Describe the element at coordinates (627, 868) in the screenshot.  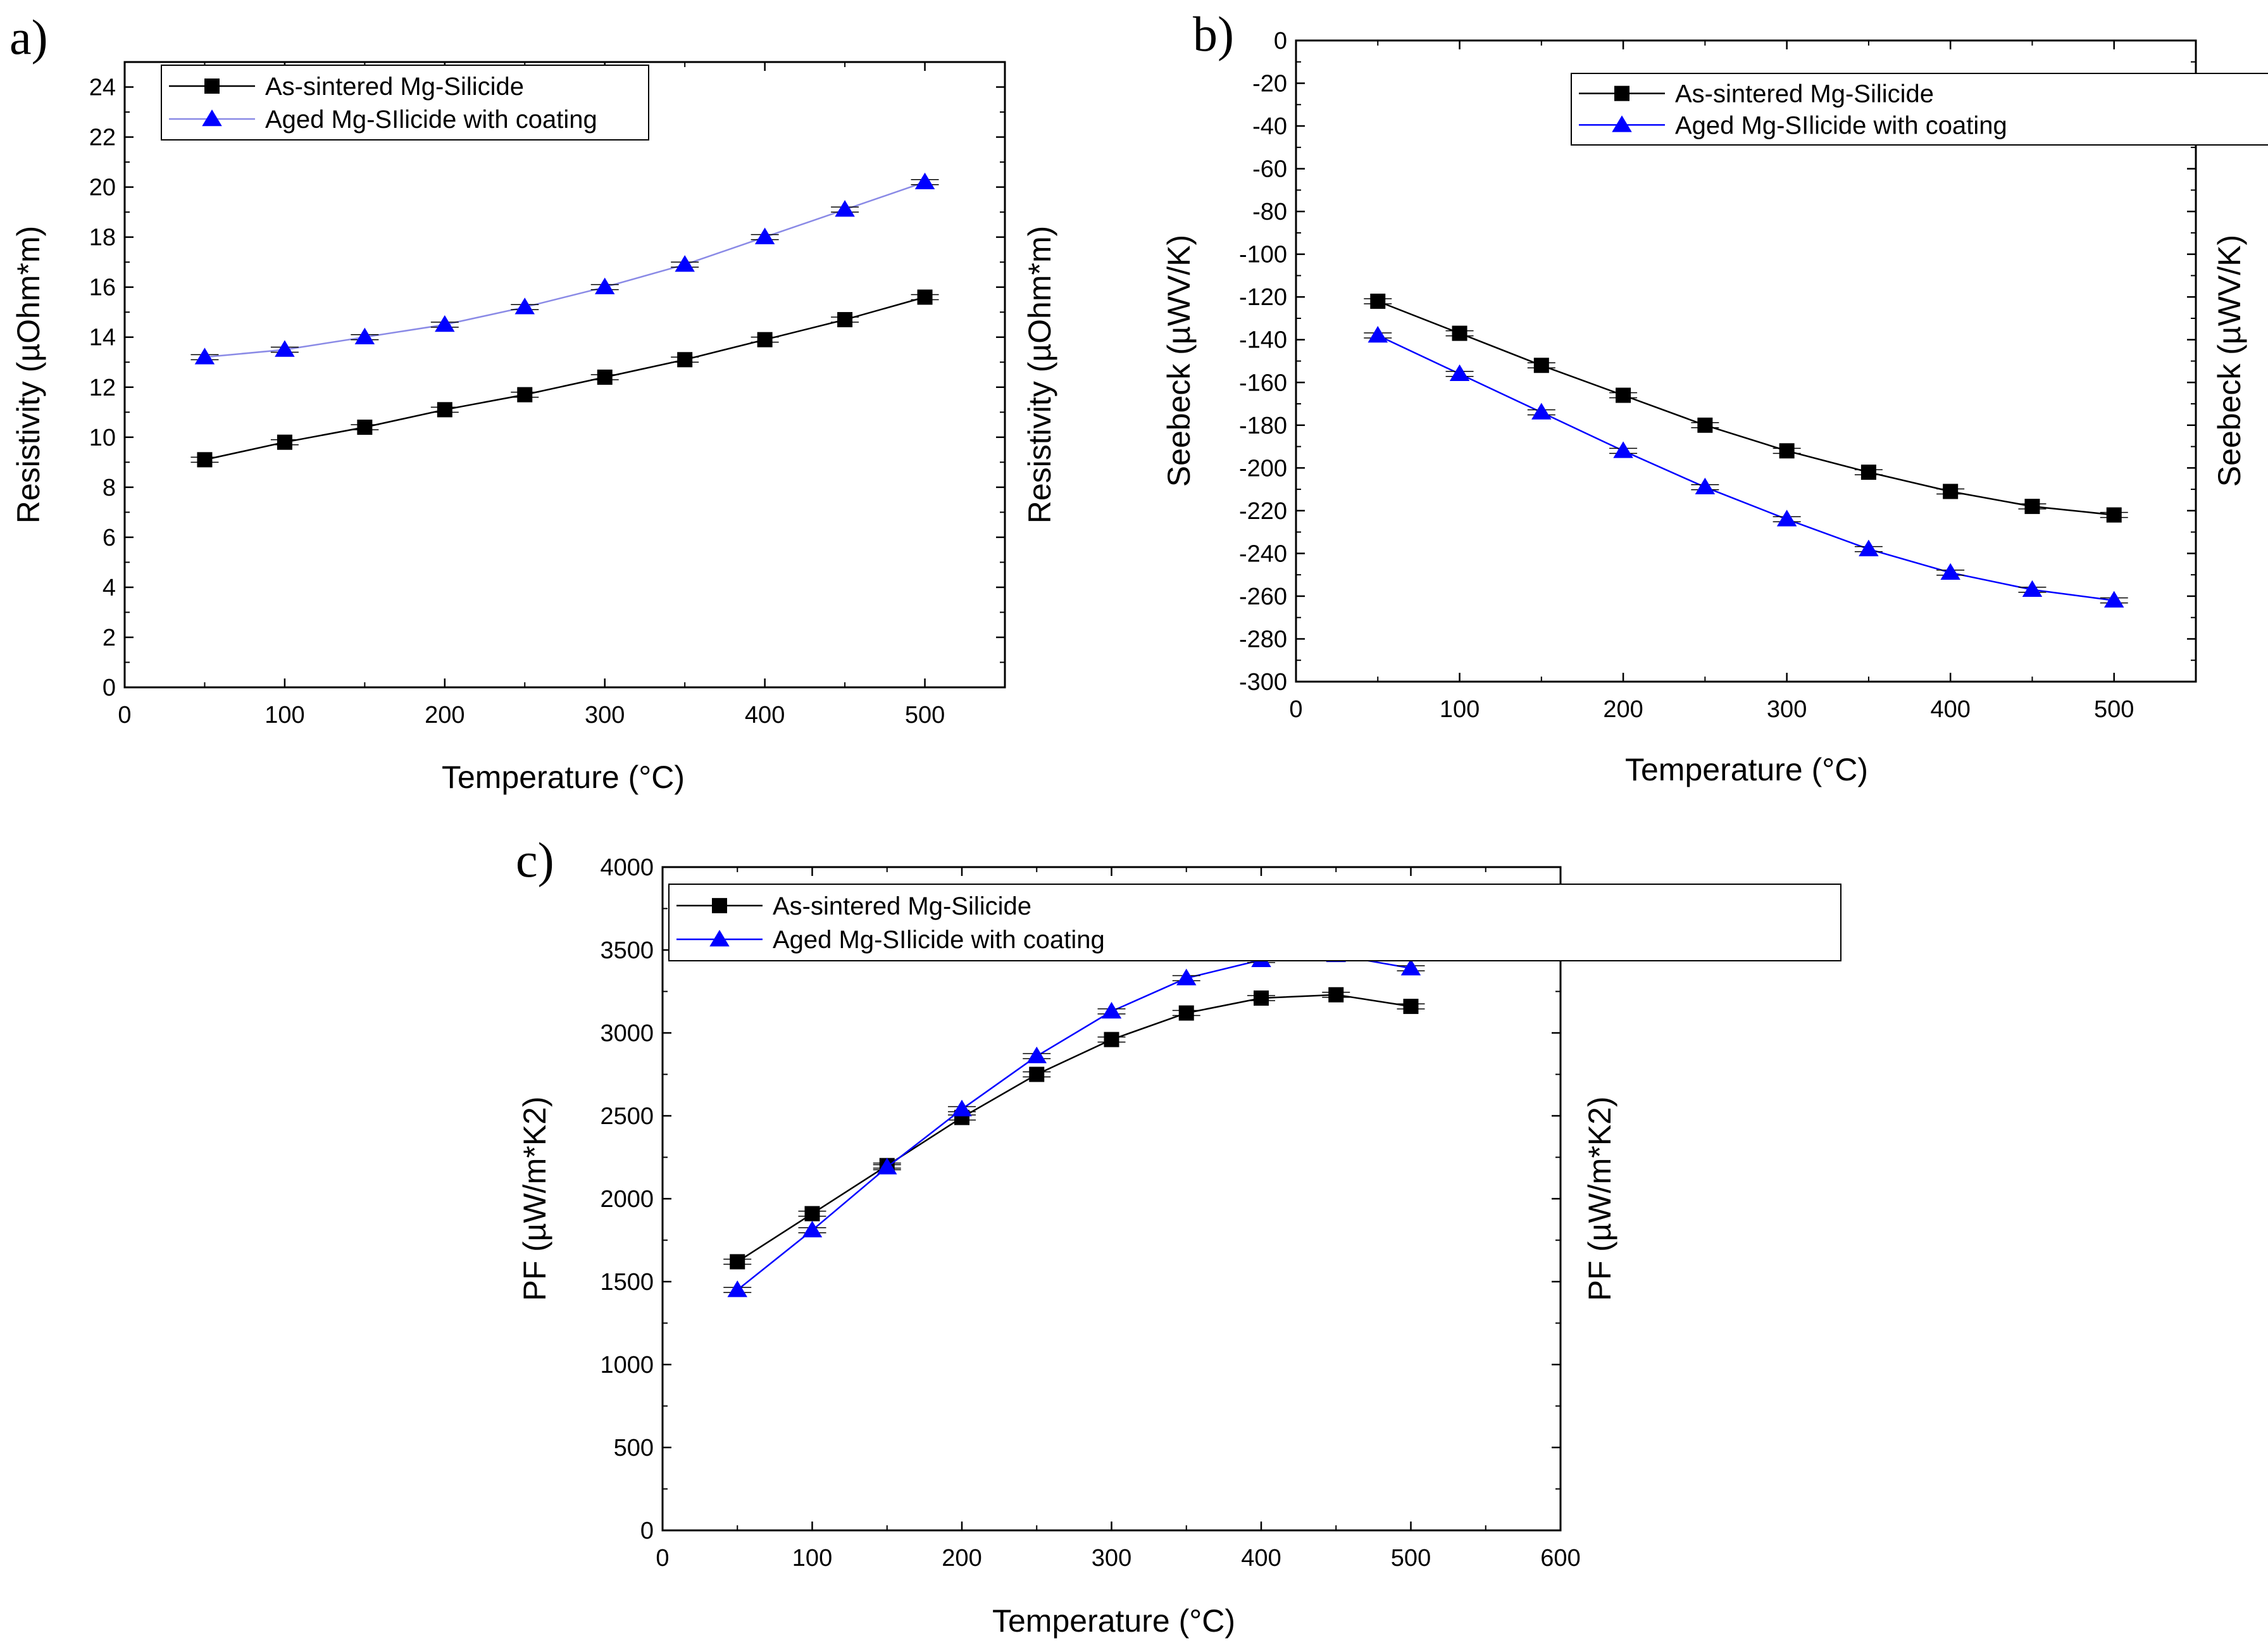
I see `y-tick-label: 4000` at that location.